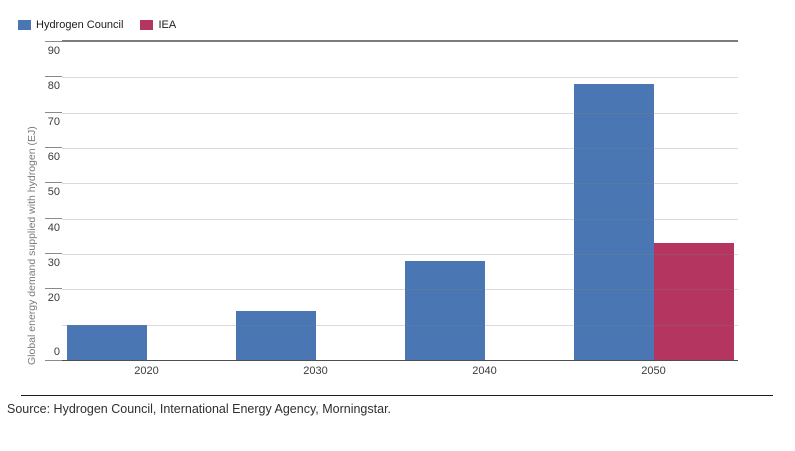 This screenshot has height=451, width=795. Describe the element at coordinates (53, 298) in the screenshot. I see `y-tick-label-20: 20` at that location.